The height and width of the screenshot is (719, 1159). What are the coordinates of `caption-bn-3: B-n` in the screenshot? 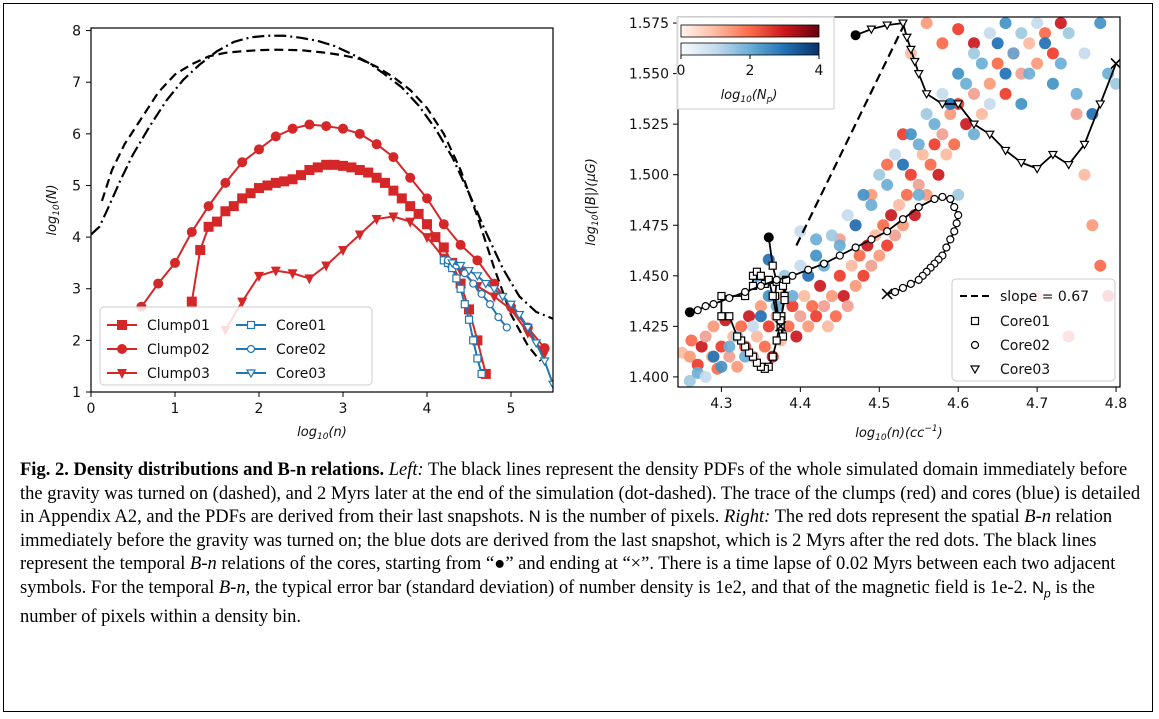 It's located at (232, 587).